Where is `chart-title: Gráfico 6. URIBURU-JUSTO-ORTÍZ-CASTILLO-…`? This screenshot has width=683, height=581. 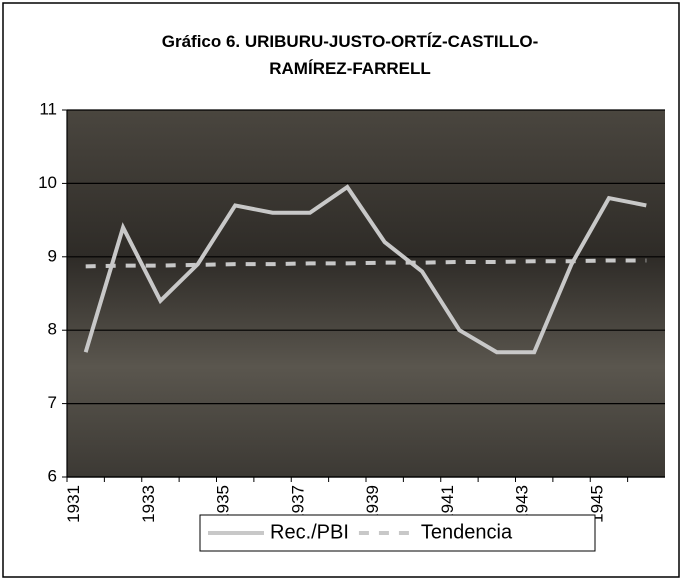
chart-title: Gráfico 6. URIBURU-JUSTO-ORTÍZ-CASTILLO-… is located at coordinates (350, 55).